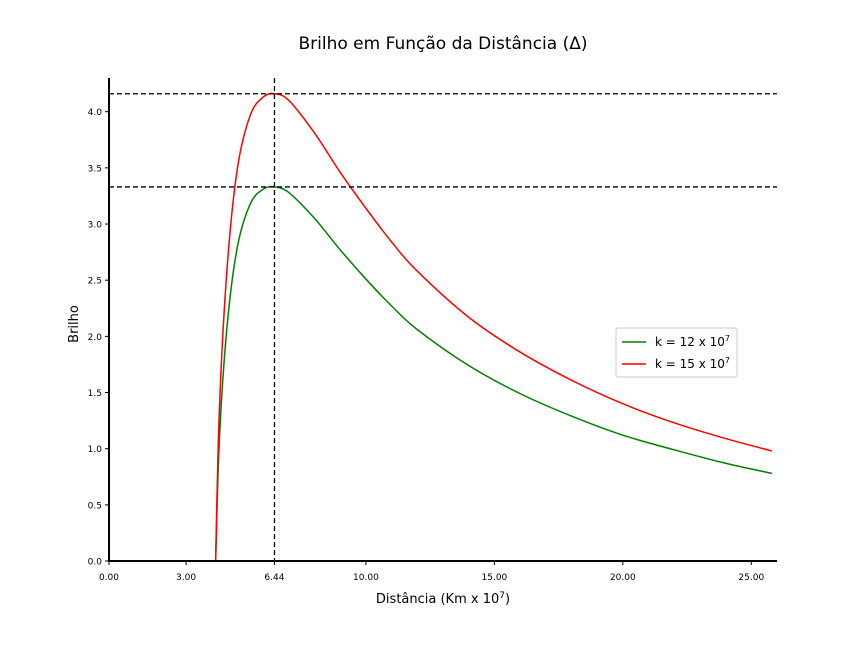 This screenshot has height=648, width=864. I want to click on y-axis-title: Brilho, so click(74, 324).